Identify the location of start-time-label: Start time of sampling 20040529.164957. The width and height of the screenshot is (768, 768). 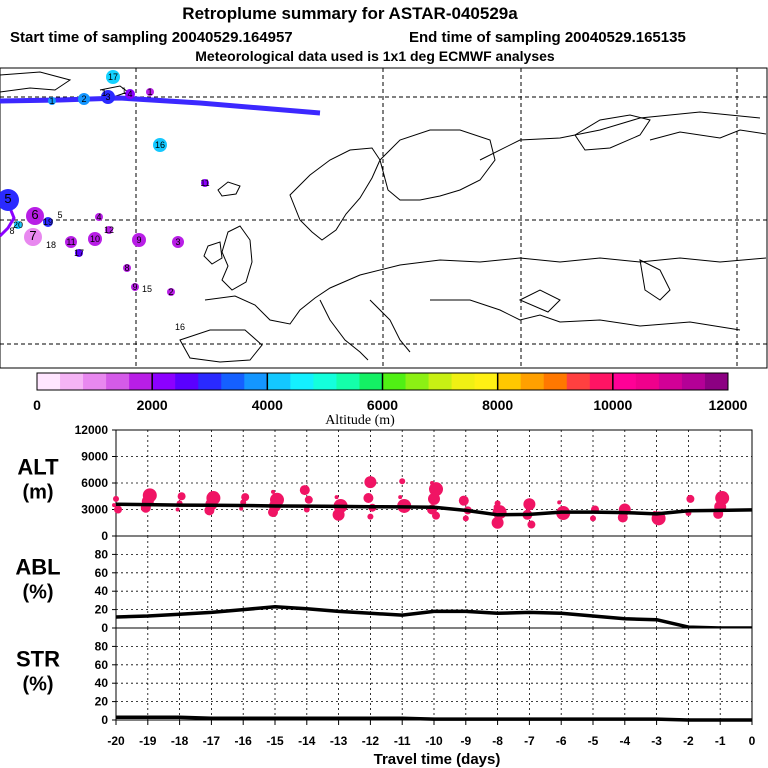
(151, 37).